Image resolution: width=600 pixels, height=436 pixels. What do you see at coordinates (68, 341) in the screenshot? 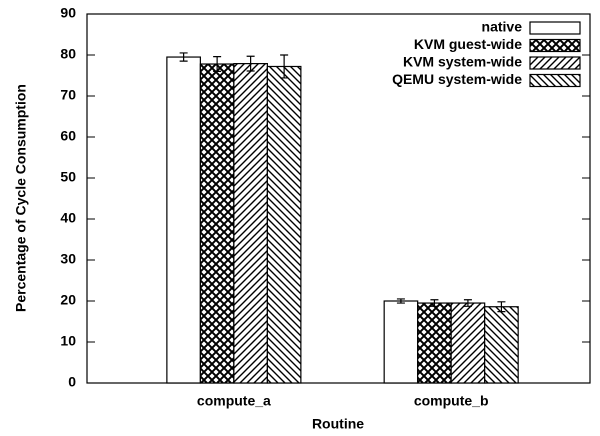
I see `y-tick-label: 10` at bounding box center [68, 341].